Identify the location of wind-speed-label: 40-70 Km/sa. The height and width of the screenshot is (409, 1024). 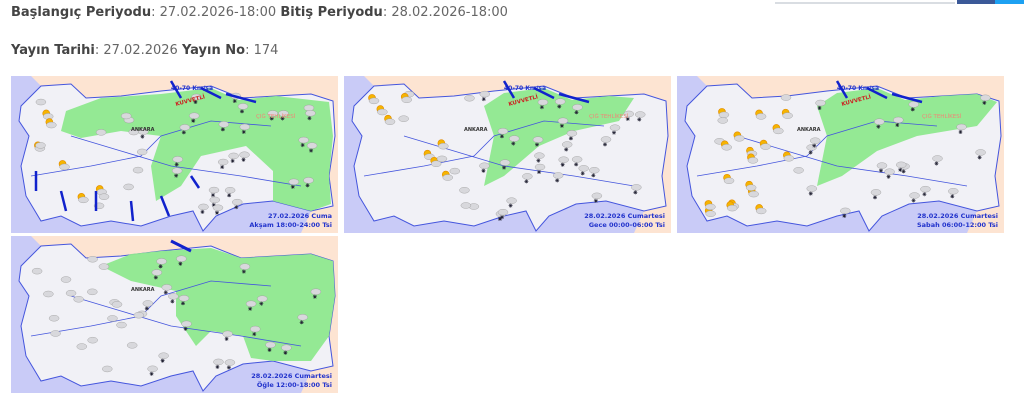
(525, 88).